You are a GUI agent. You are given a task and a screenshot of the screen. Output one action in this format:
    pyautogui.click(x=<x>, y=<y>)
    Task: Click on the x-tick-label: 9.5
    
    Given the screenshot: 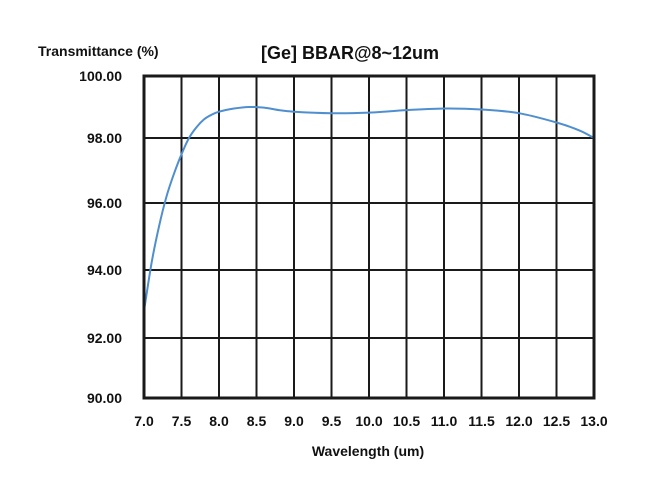 What is the action you would take?
    pyautogui.click(x=332, y=421)
    